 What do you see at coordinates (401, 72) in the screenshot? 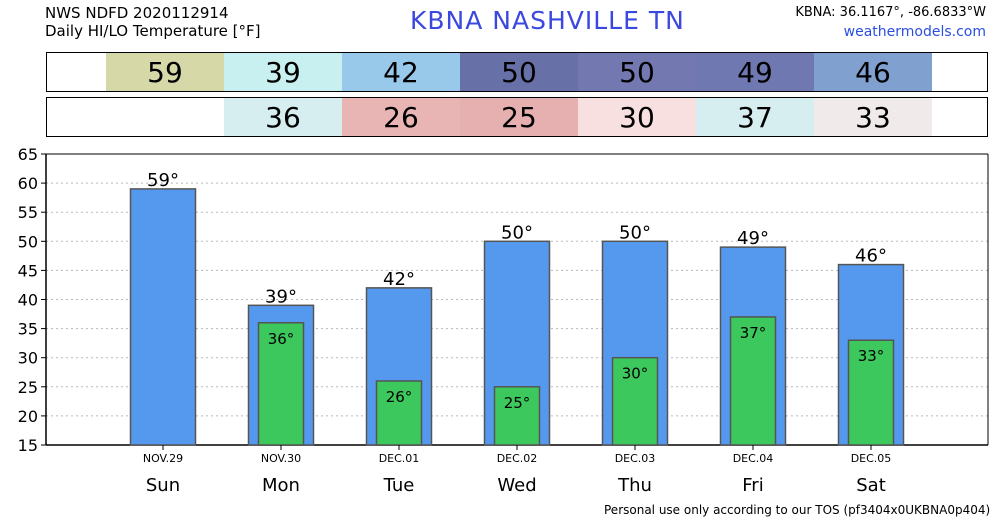
I see `high-temp-cell: 42` at bounding box center [401, 72].